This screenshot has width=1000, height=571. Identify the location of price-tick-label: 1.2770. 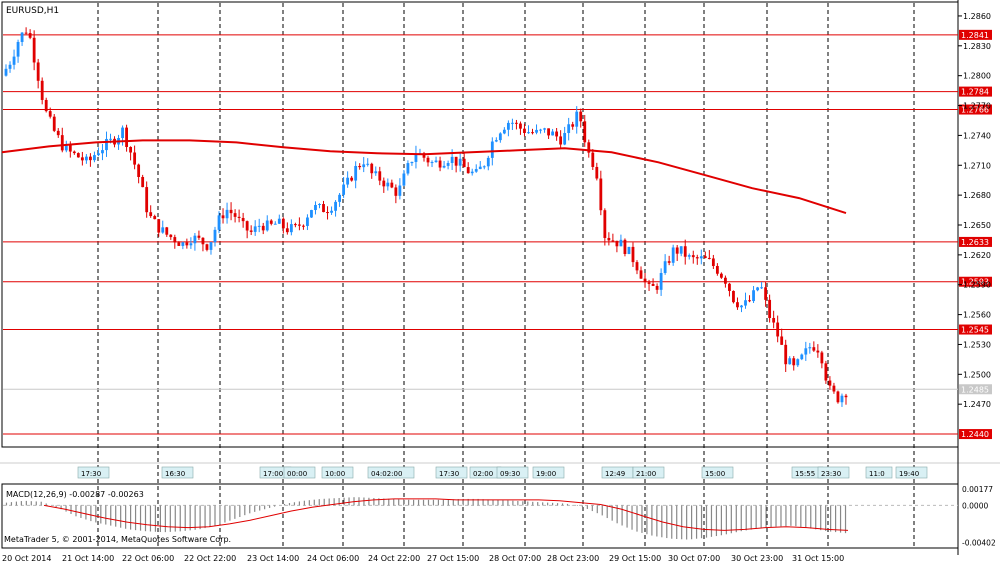
(977, 106).